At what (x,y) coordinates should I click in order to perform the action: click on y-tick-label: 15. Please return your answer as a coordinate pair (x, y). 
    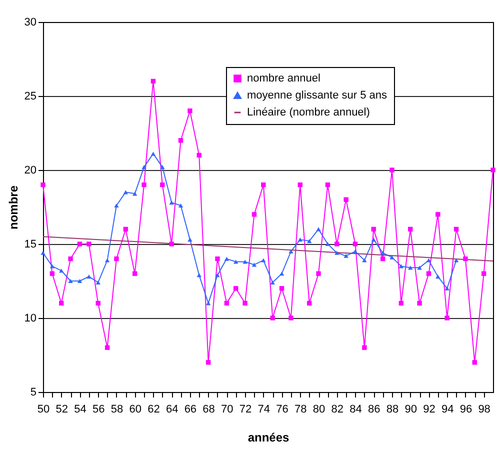
    Looking at the image, I should click on (30, 244).